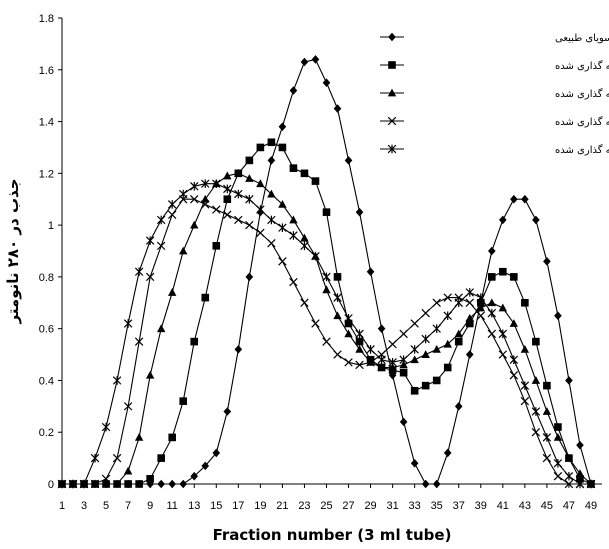 Image resolution: width=609 pixels, height=549 pixels. I want to click on x-tick-label: 23, so click(304, 506).